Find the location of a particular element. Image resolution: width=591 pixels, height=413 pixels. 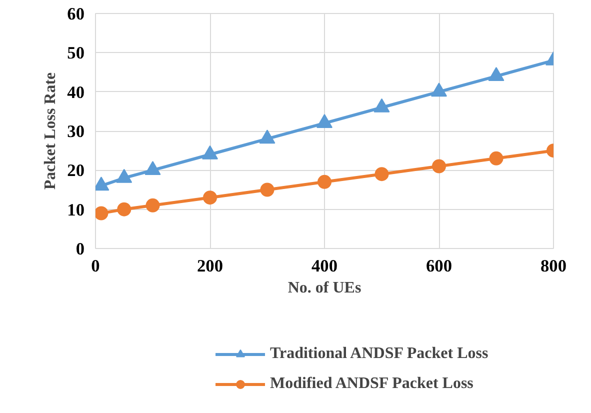

x-axis-title: No. of UEs is located at coordinates (325, 288).